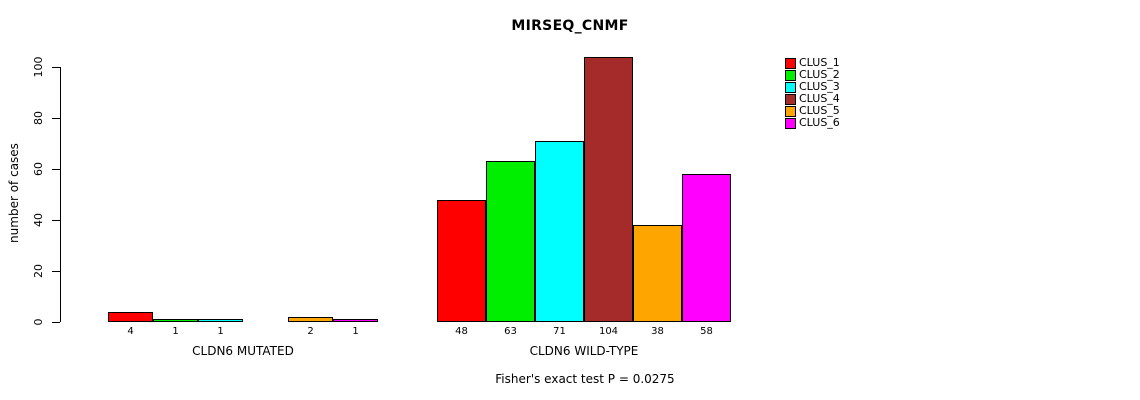 The height and width of the screenshot is (400, 1140). Describe the element at coordinates (584, 331) in the screenshot. I see `bar-value-labels-wildtype: 48 63 71 104 38 58` at that location.